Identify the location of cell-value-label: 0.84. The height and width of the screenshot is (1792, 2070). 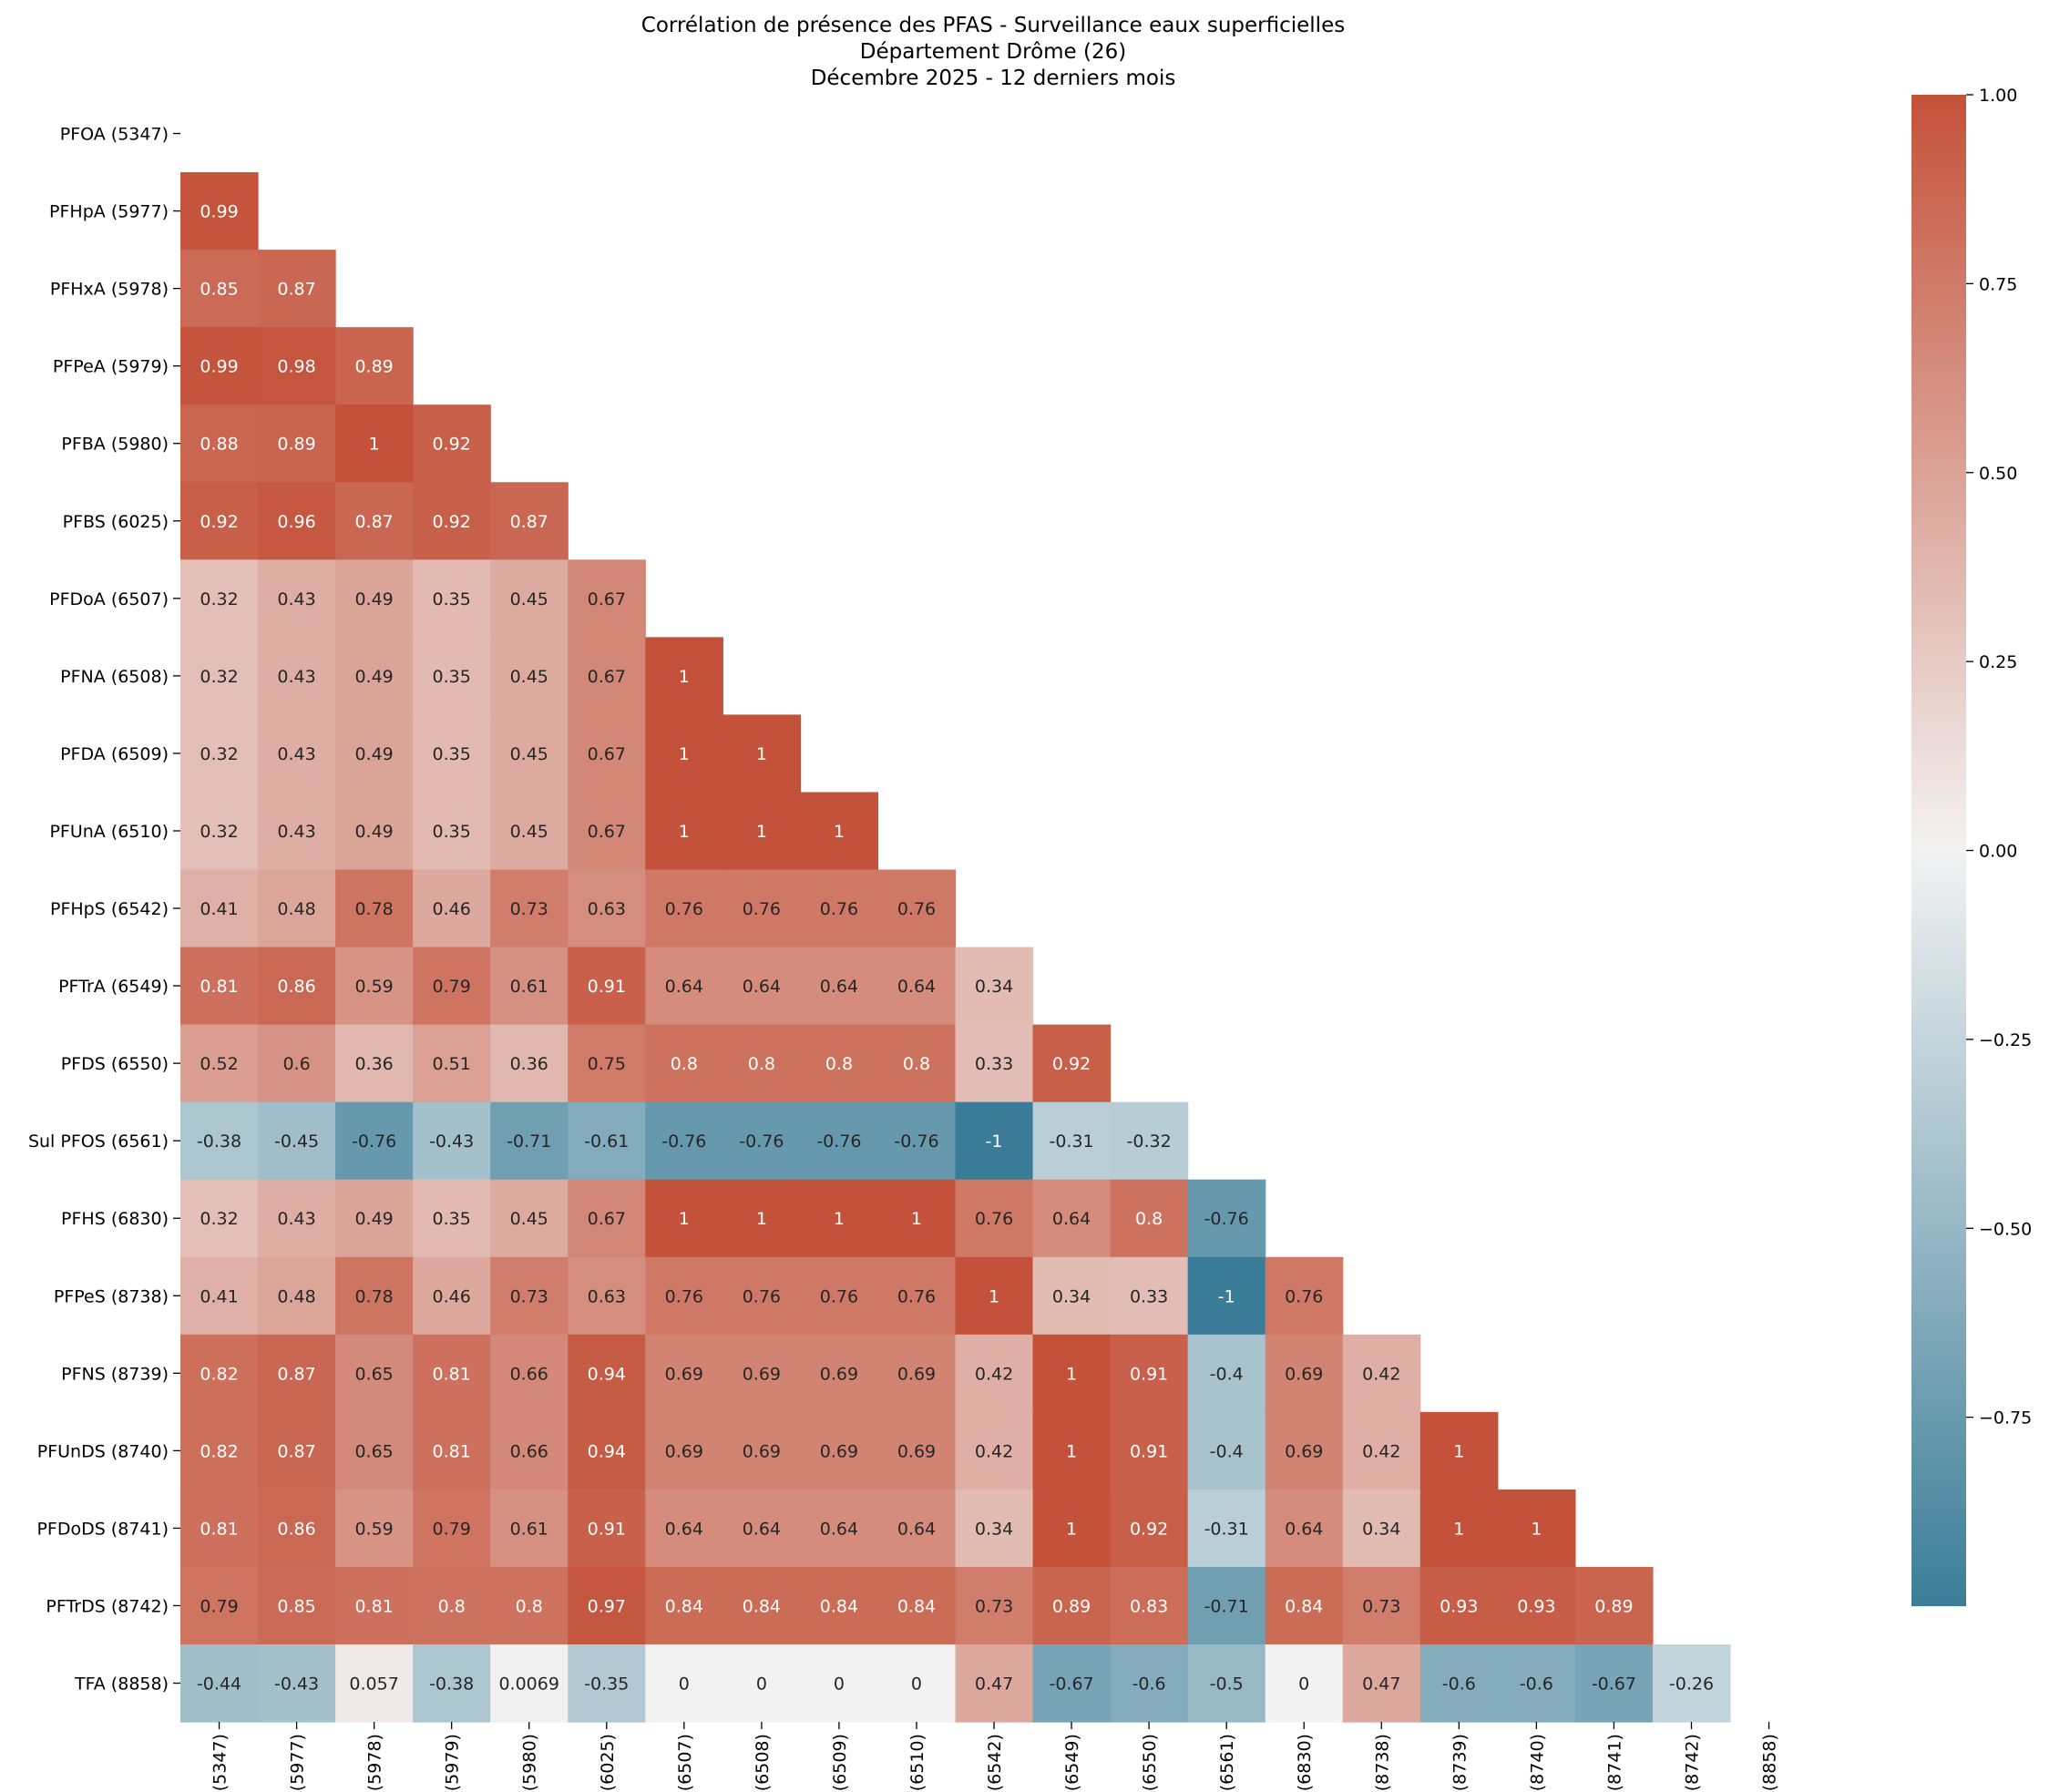
(684, 1606).